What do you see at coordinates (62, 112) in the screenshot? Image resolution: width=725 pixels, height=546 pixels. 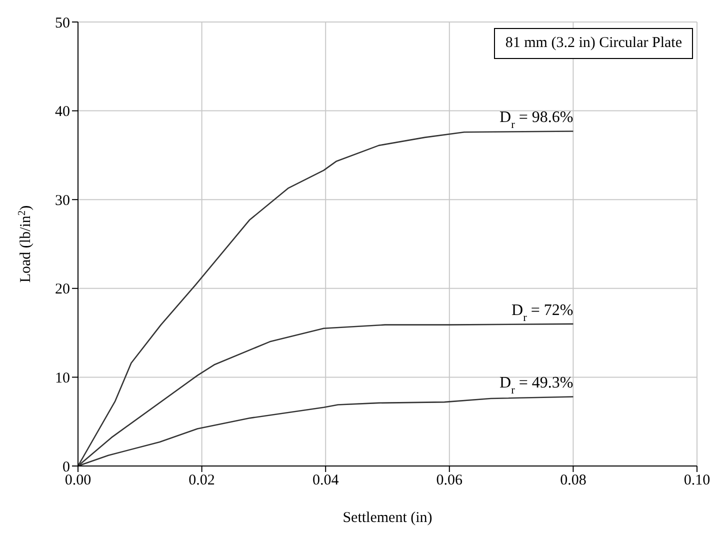 I see `y-tick-label: 40` at bounding box center [62, 112].